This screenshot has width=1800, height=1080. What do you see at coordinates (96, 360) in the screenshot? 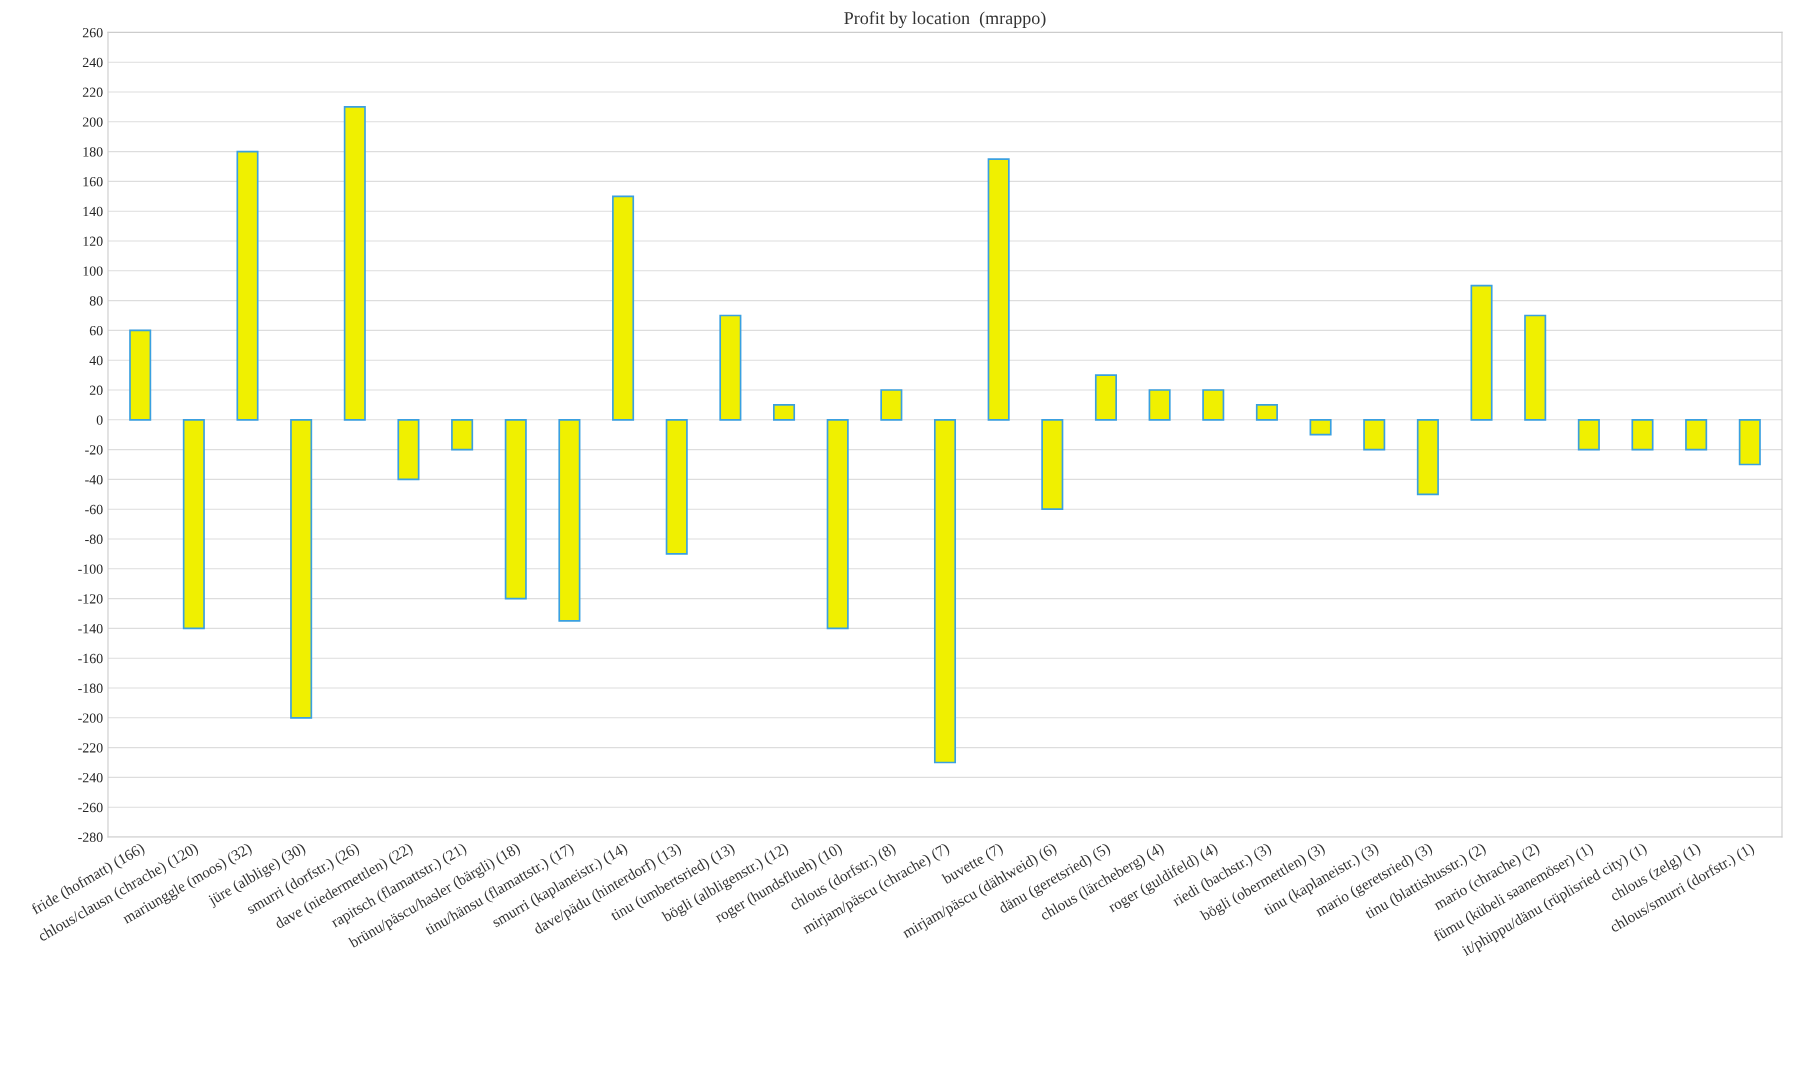
I see `y-tick-label: 40` at bounding box center [96, 360].